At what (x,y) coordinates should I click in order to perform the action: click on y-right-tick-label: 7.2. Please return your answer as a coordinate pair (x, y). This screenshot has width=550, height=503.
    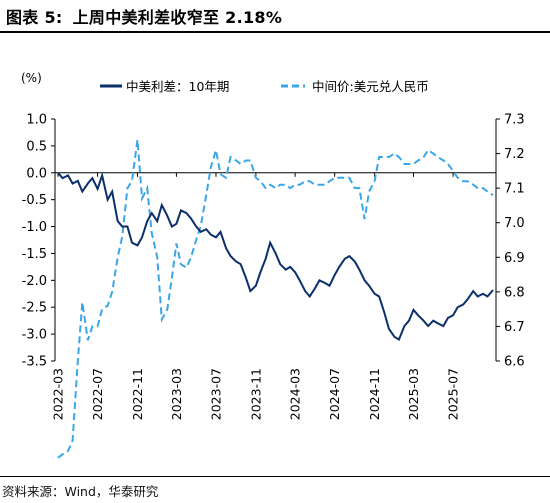
    Looking at the image, I should click on (514, 154).